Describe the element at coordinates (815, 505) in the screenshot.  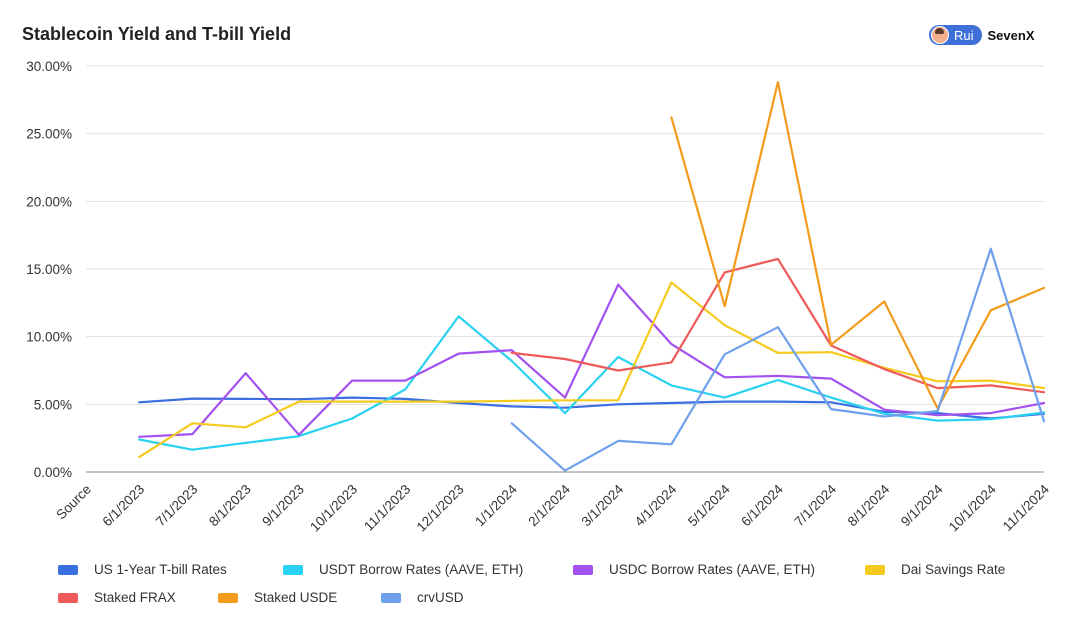
I see `x-tick-label: 7/1/2024` at that location.